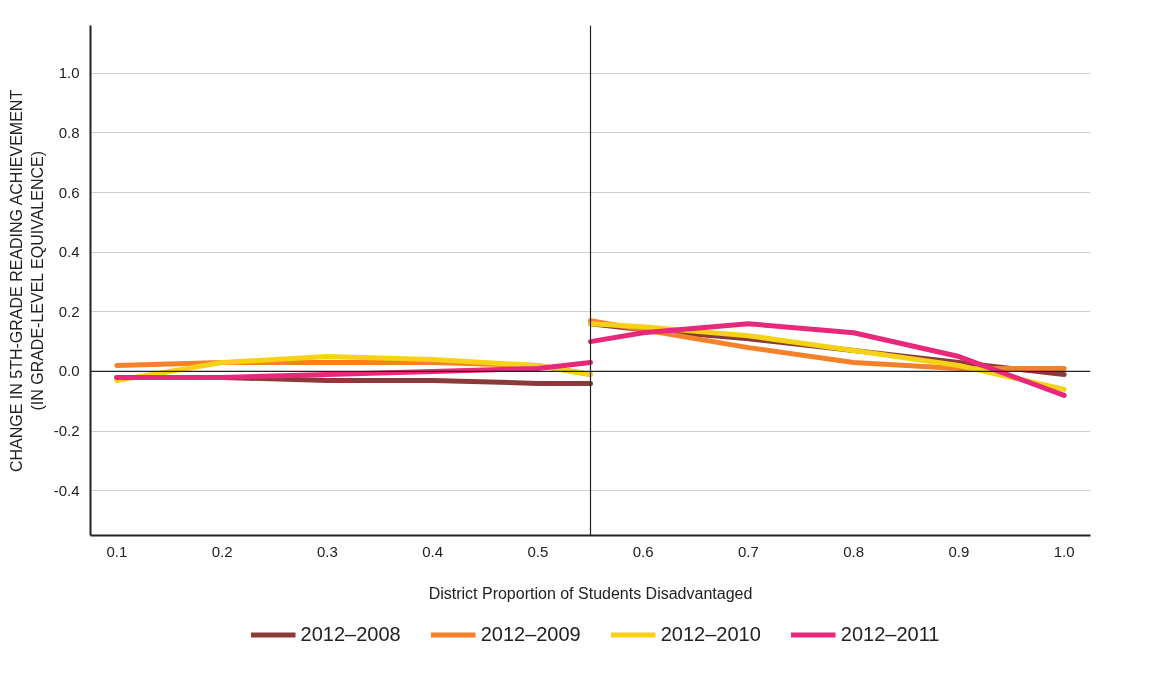 This screenshot has height=692, width=1158. Describe the element at coordinates (854, 551) in the screenshot. I see `x-tick-label: 0.8` at that location.